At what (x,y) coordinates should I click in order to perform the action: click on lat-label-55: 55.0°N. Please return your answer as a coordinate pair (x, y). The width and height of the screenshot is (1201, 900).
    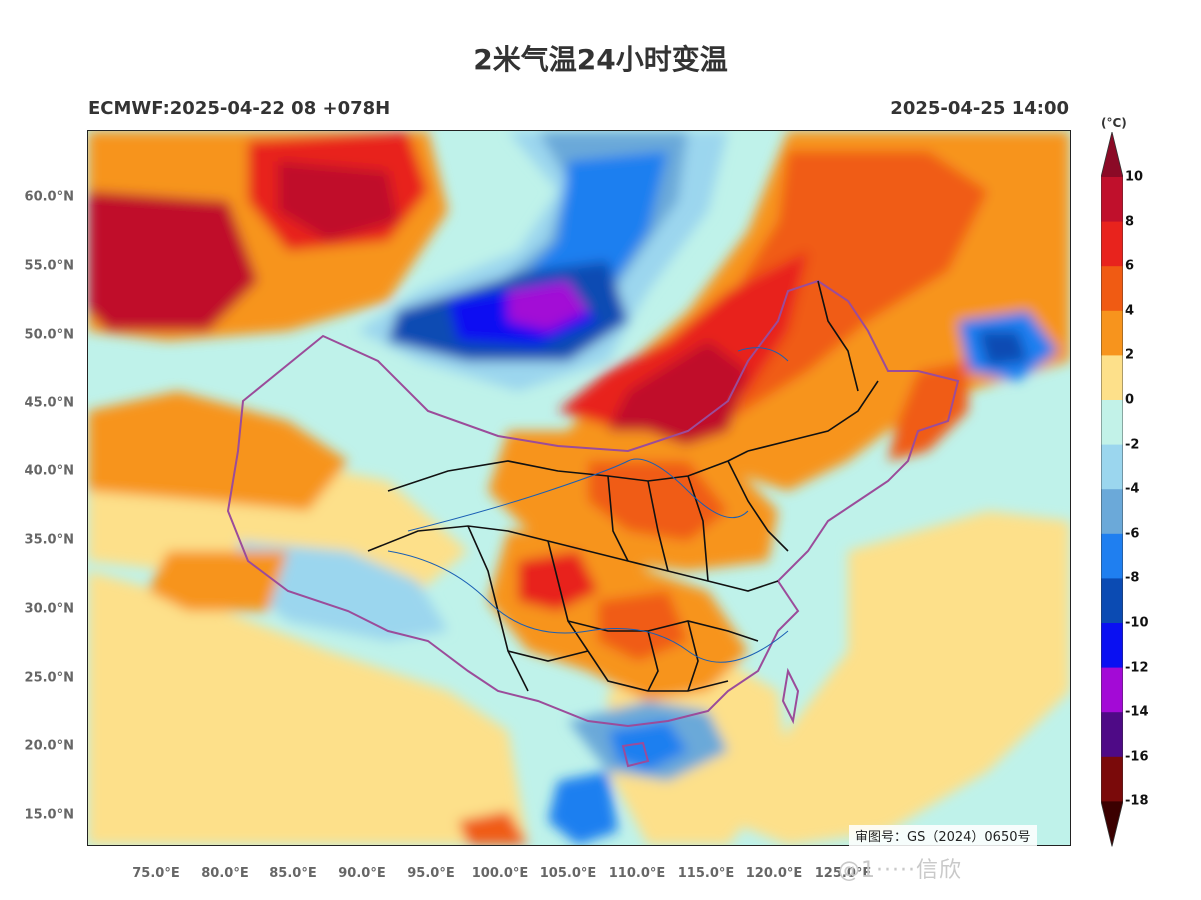
    Looking at the image, I should click on (49, 266).